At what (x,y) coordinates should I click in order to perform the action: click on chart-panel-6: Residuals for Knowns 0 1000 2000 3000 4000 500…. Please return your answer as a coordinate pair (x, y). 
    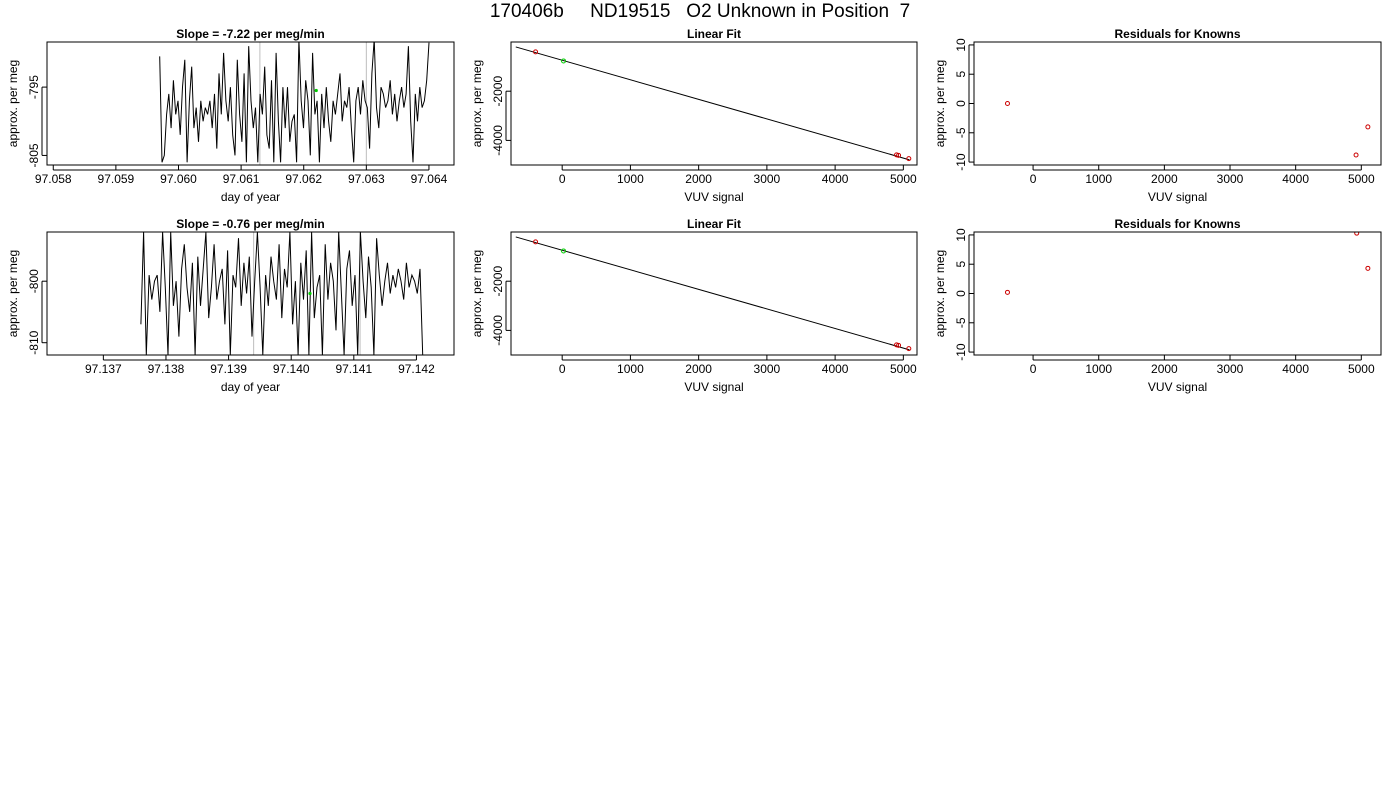
    Looking at the image, I should click on (1157, 305).